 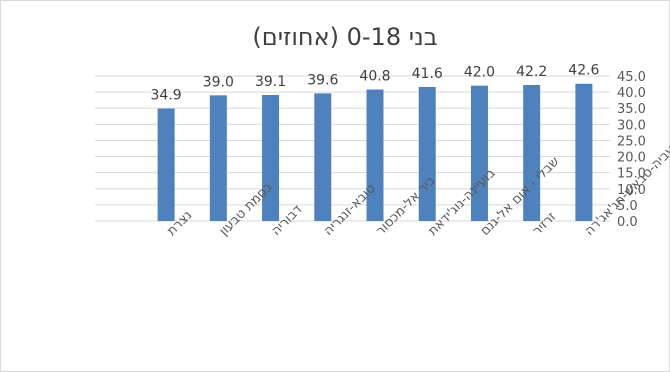 What do you see at coordinates (583, 71) in the screenshot?
I see `data-label: 42.6` at bounding box center [583, 71].